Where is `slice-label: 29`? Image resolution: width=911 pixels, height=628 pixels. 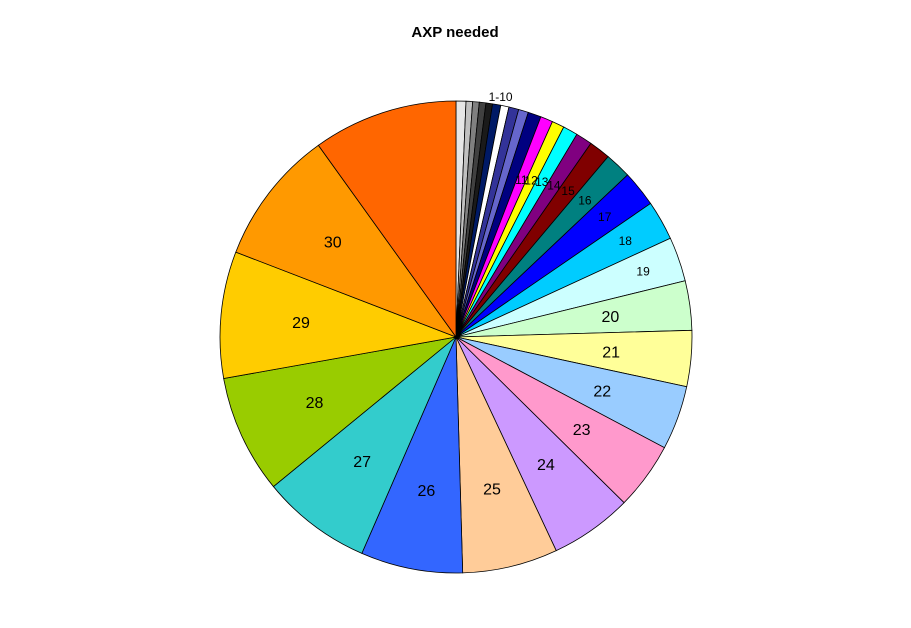 slice-label: 29 is located at coordinates (301, 323).